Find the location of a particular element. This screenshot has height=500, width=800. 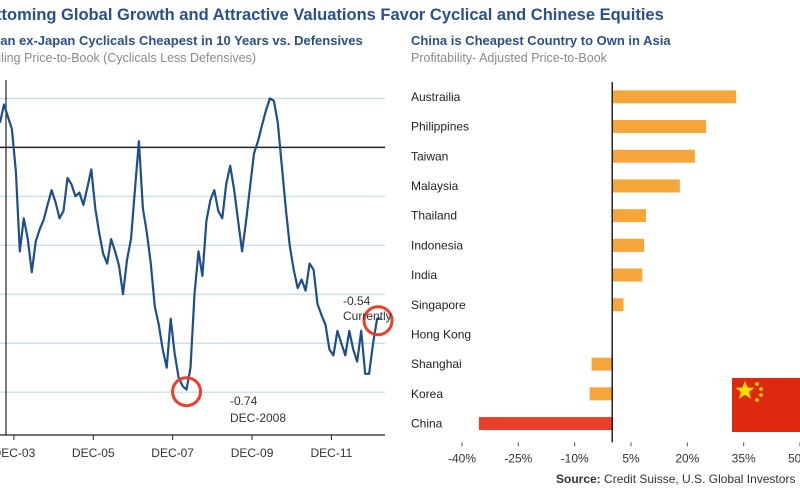

category-label: Thailand is located at coordinates (434, 216).